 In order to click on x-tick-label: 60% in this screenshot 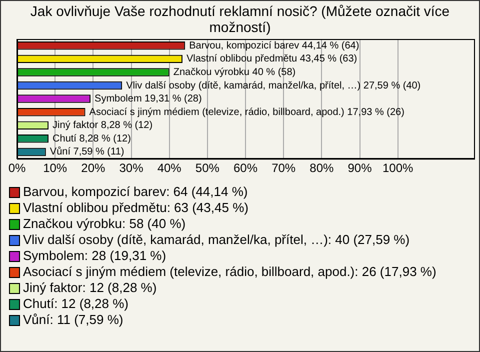, I will do `click(245, 168)`.